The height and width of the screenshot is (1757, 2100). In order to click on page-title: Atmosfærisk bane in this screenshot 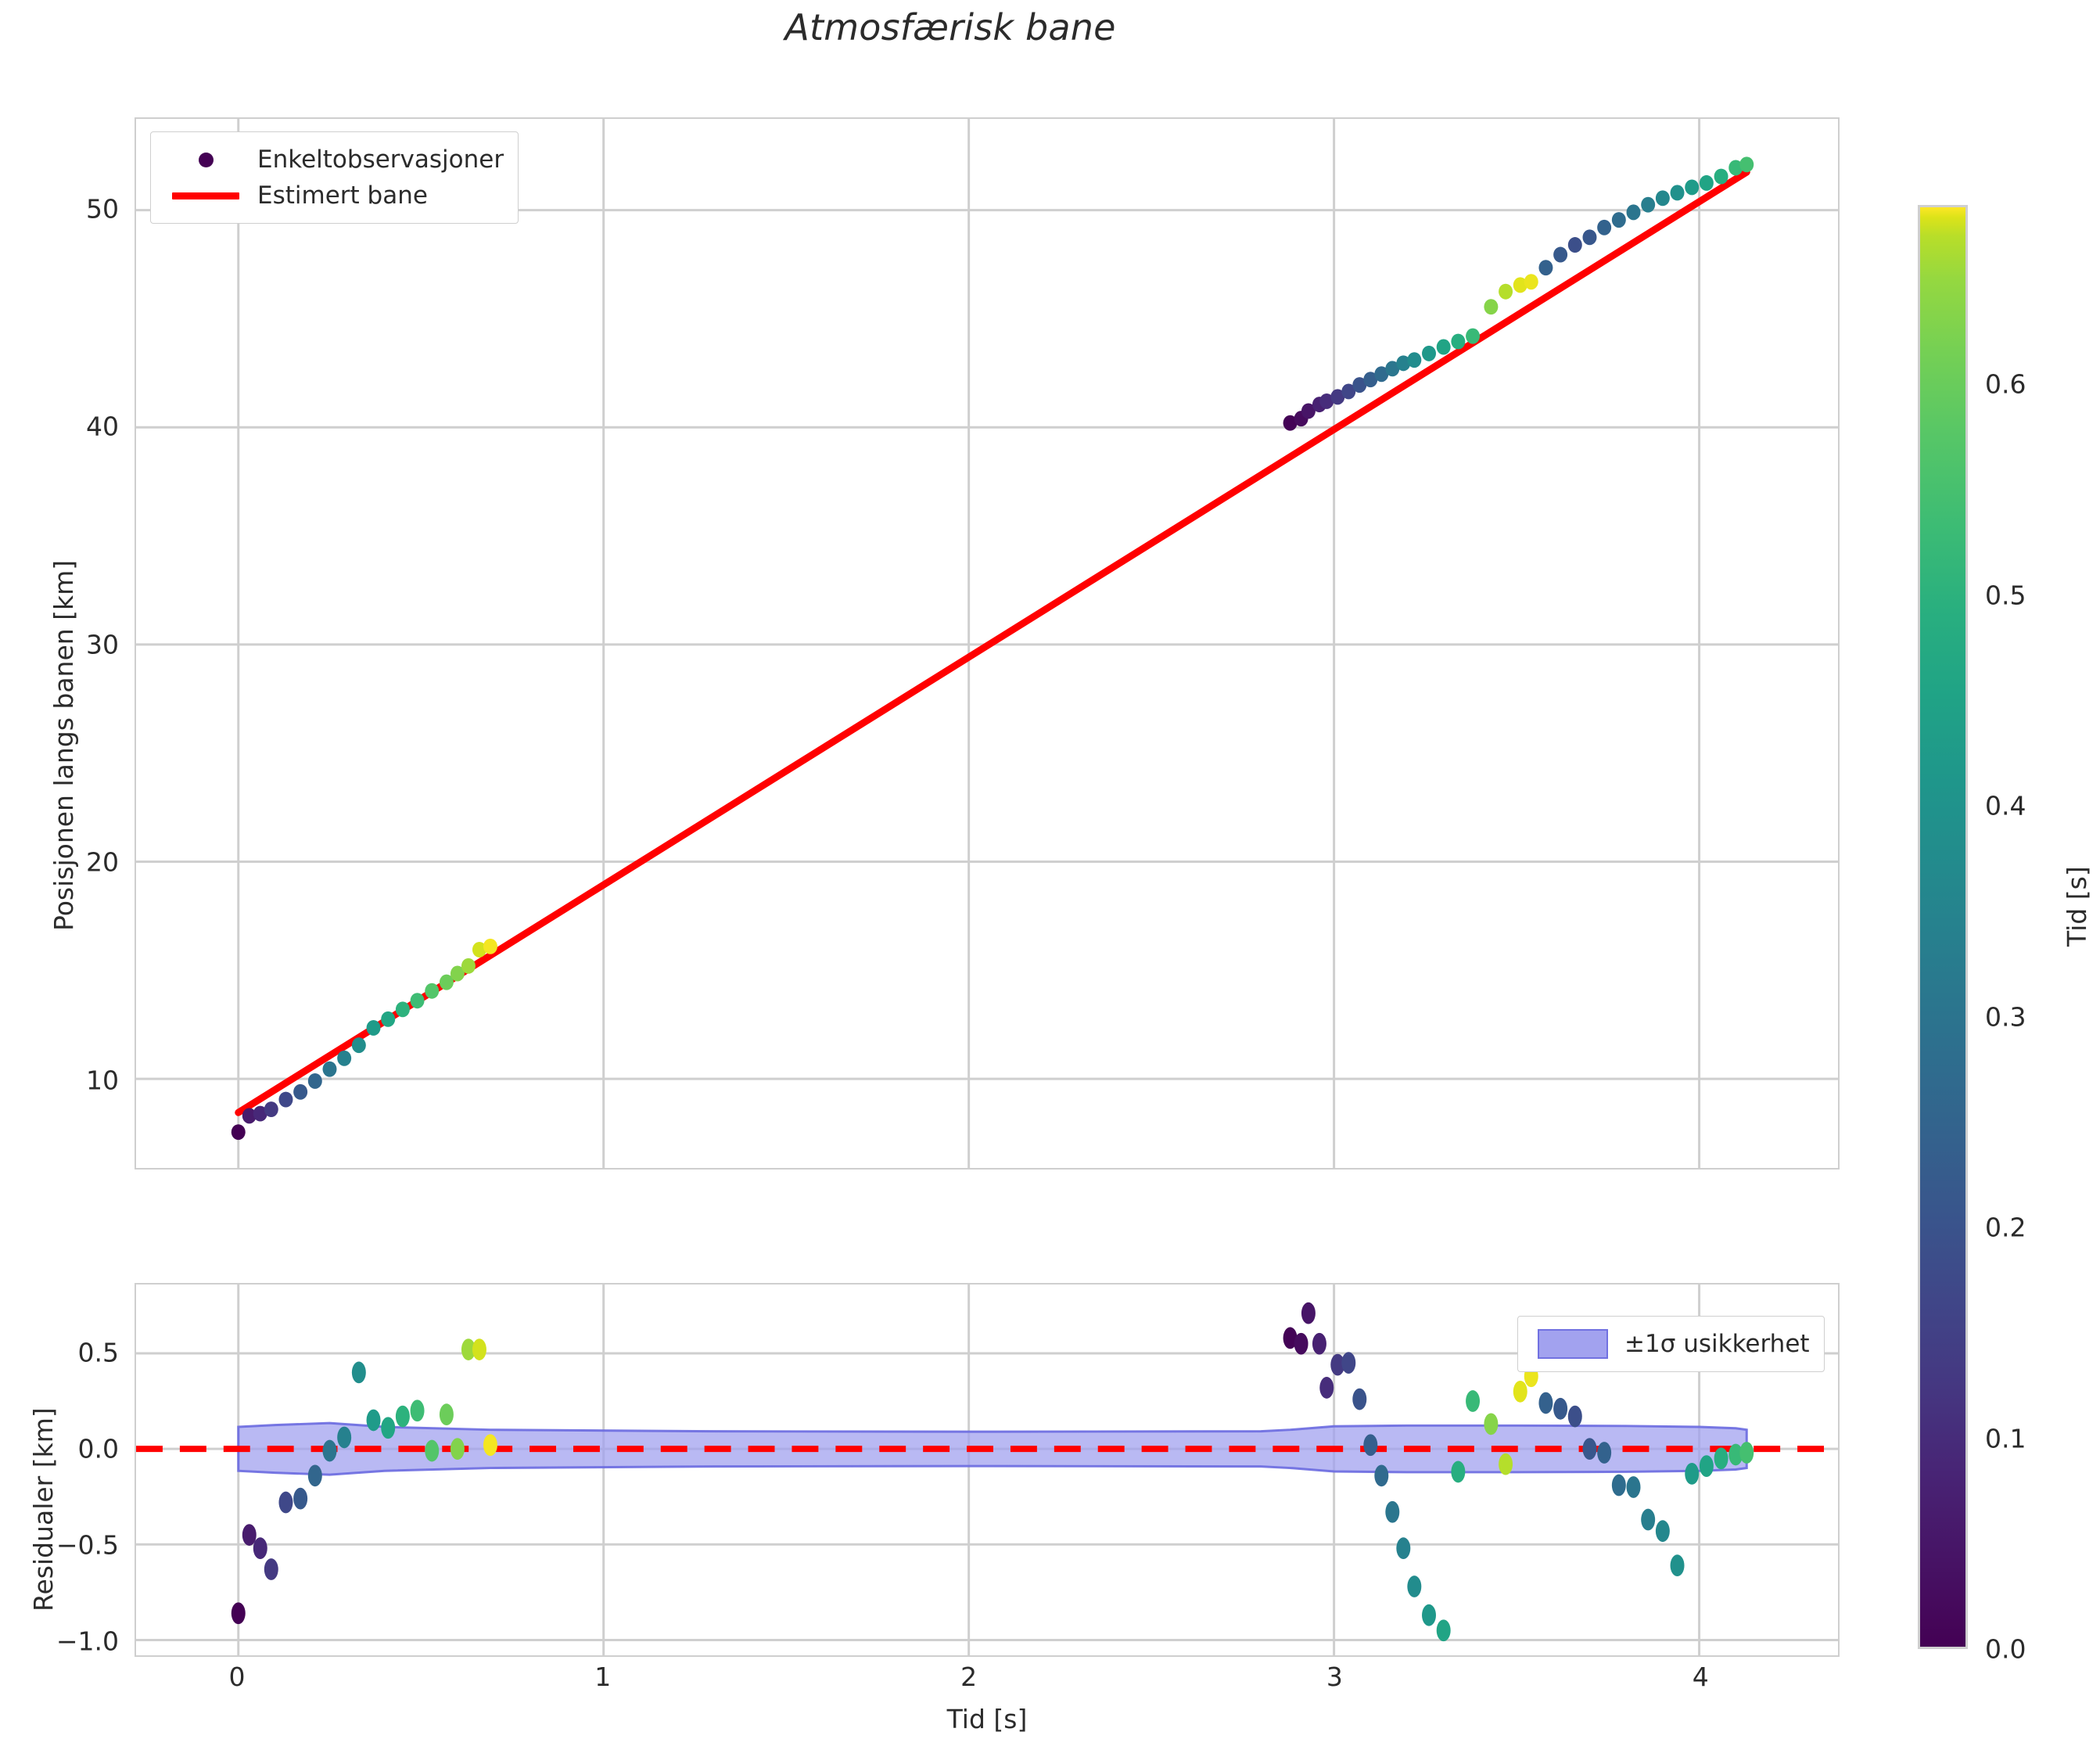, I will do `click(950, 28)`.